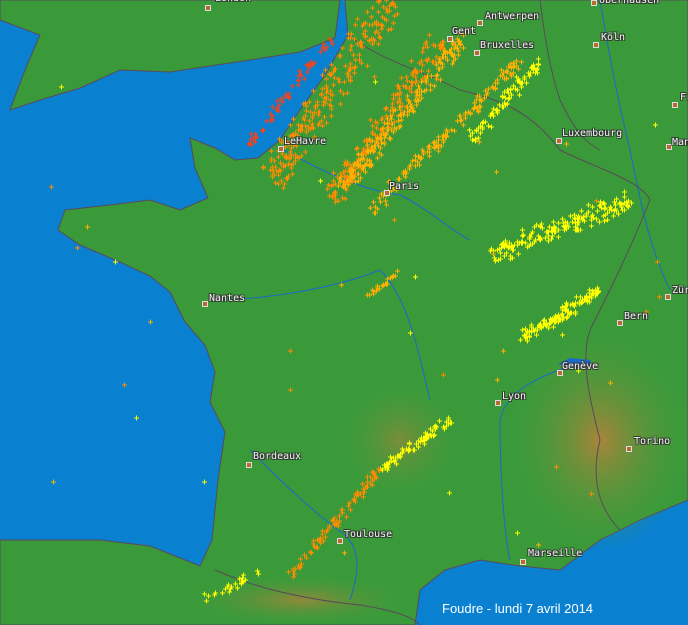  What do you see at coordinates (592, 133) in the screenshot?
I see `city-label-luxembourg: Luxembourg` at bounding box center [592, 133].